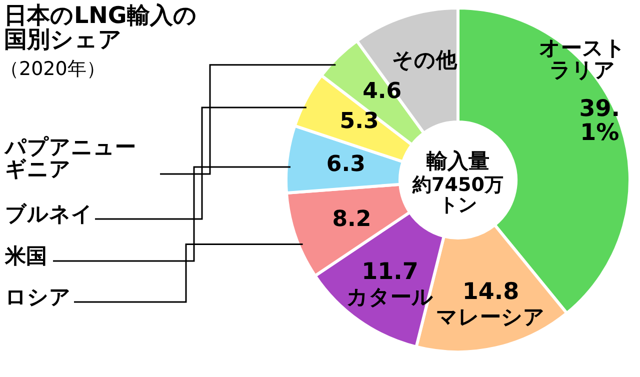  I want to click on data-label: 5.3, so click(359, 121).